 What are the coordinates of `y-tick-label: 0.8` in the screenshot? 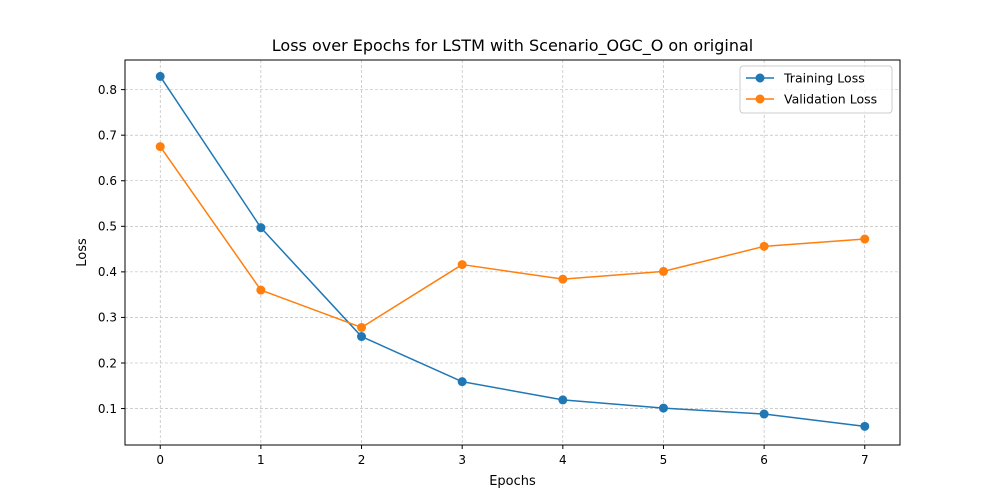 It's located at (107, 90).